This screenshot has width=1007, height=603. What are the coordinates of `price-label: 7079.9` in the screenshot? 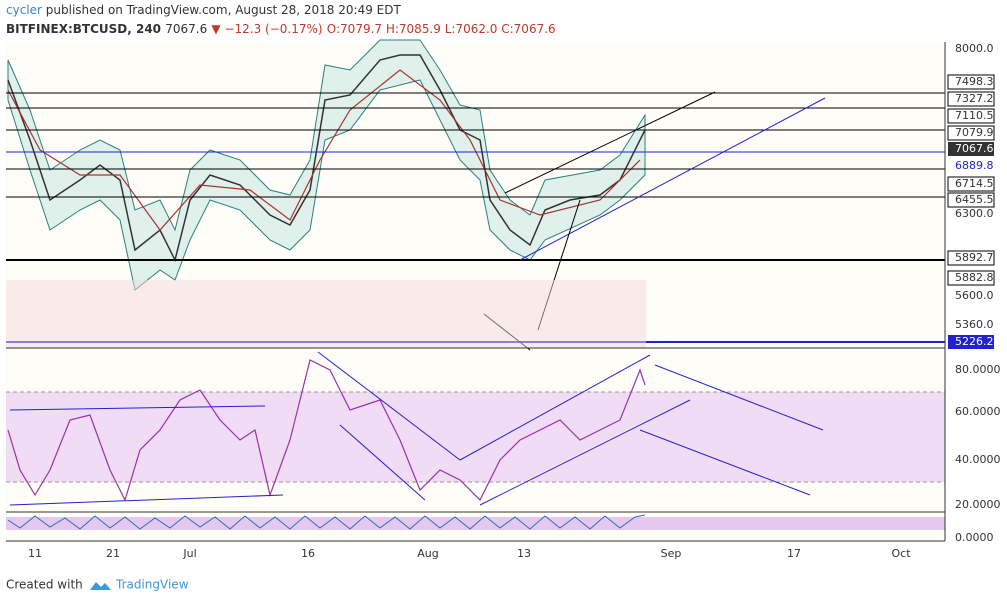 It's located at (974, 132).